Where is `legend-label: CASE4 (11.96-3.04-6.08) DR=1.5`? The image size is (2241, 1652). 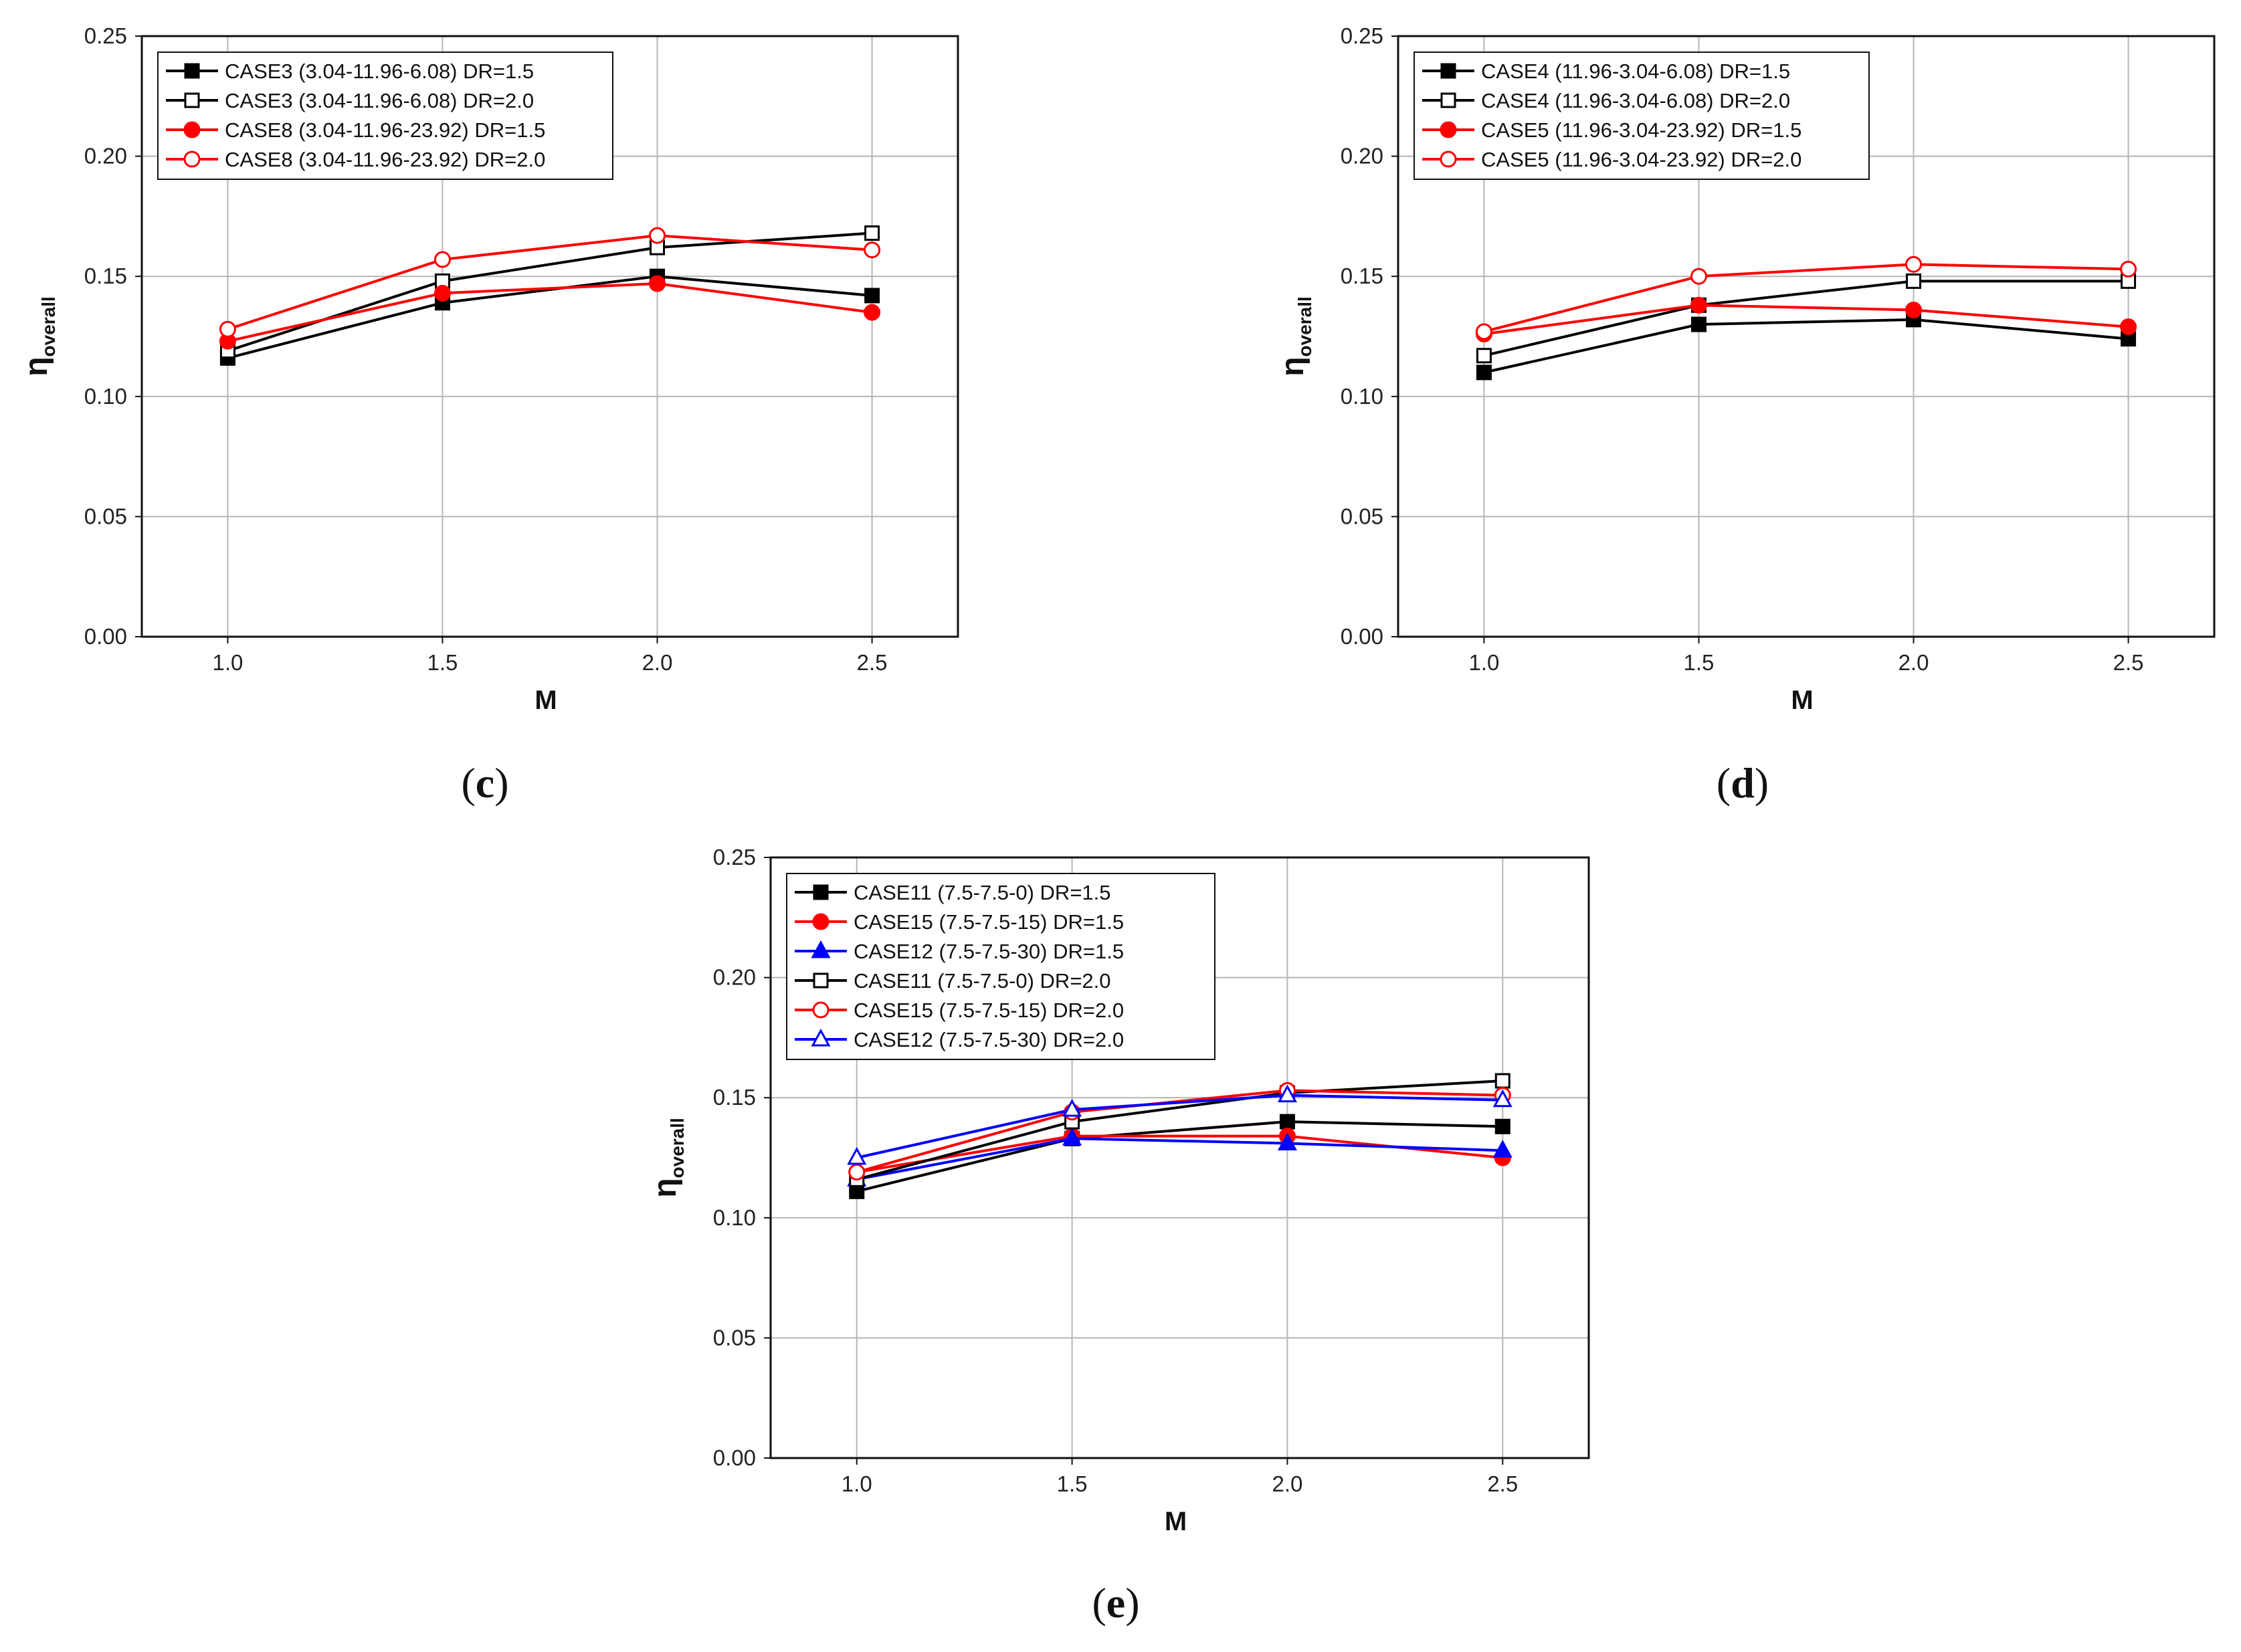
legend-label: CASE4 (11.96-3.04-6.08) DR=1.5 is located at coordinates (1636, 71).